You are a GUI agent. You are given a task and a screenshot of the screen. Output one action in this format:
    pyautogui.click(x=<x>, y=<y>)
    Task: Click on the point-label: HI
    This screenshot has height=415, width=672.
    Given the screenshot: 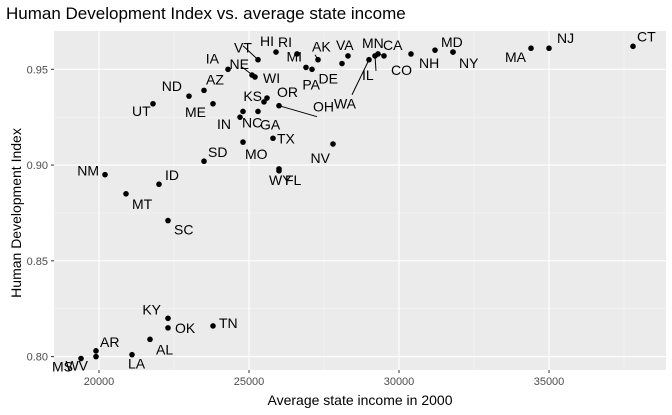 What is the action you would take?
    pyautogui.click(x=267, y=41)
    